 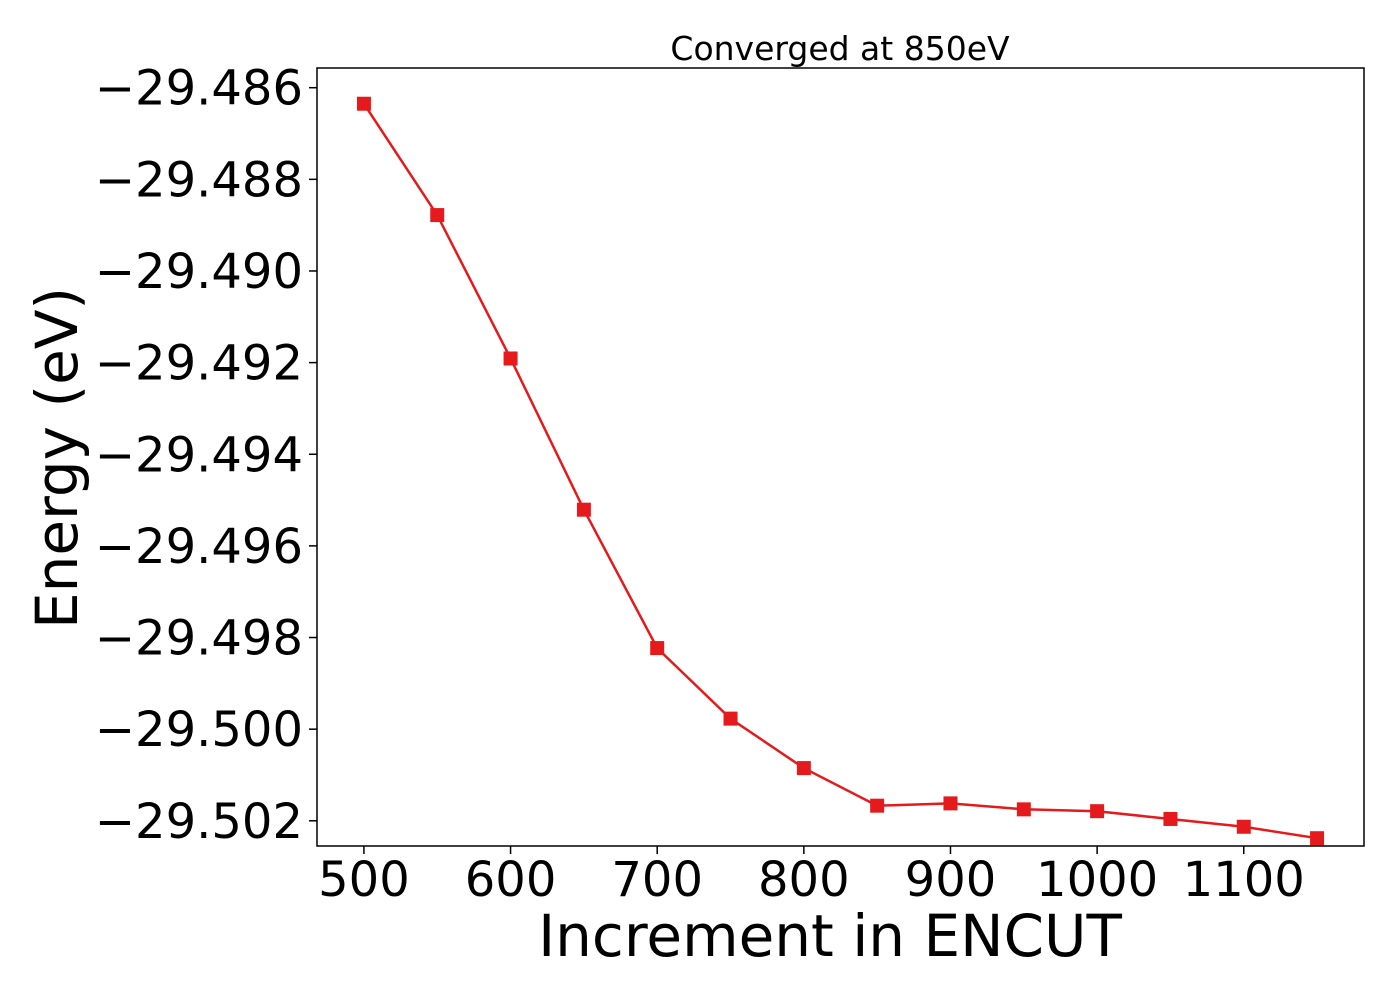 What do you see at coordinates (199, 822) in the screenshot?
I see `y-tick-label: −29.502` at bounding box center [199, 822].